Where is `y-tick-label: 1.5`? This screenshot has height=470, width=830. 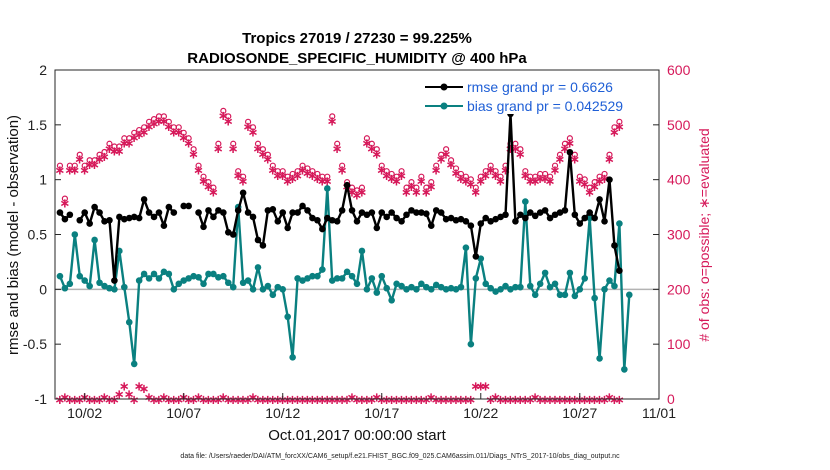 y-tick-label: 1.5 is located at coordinates (38, 125).